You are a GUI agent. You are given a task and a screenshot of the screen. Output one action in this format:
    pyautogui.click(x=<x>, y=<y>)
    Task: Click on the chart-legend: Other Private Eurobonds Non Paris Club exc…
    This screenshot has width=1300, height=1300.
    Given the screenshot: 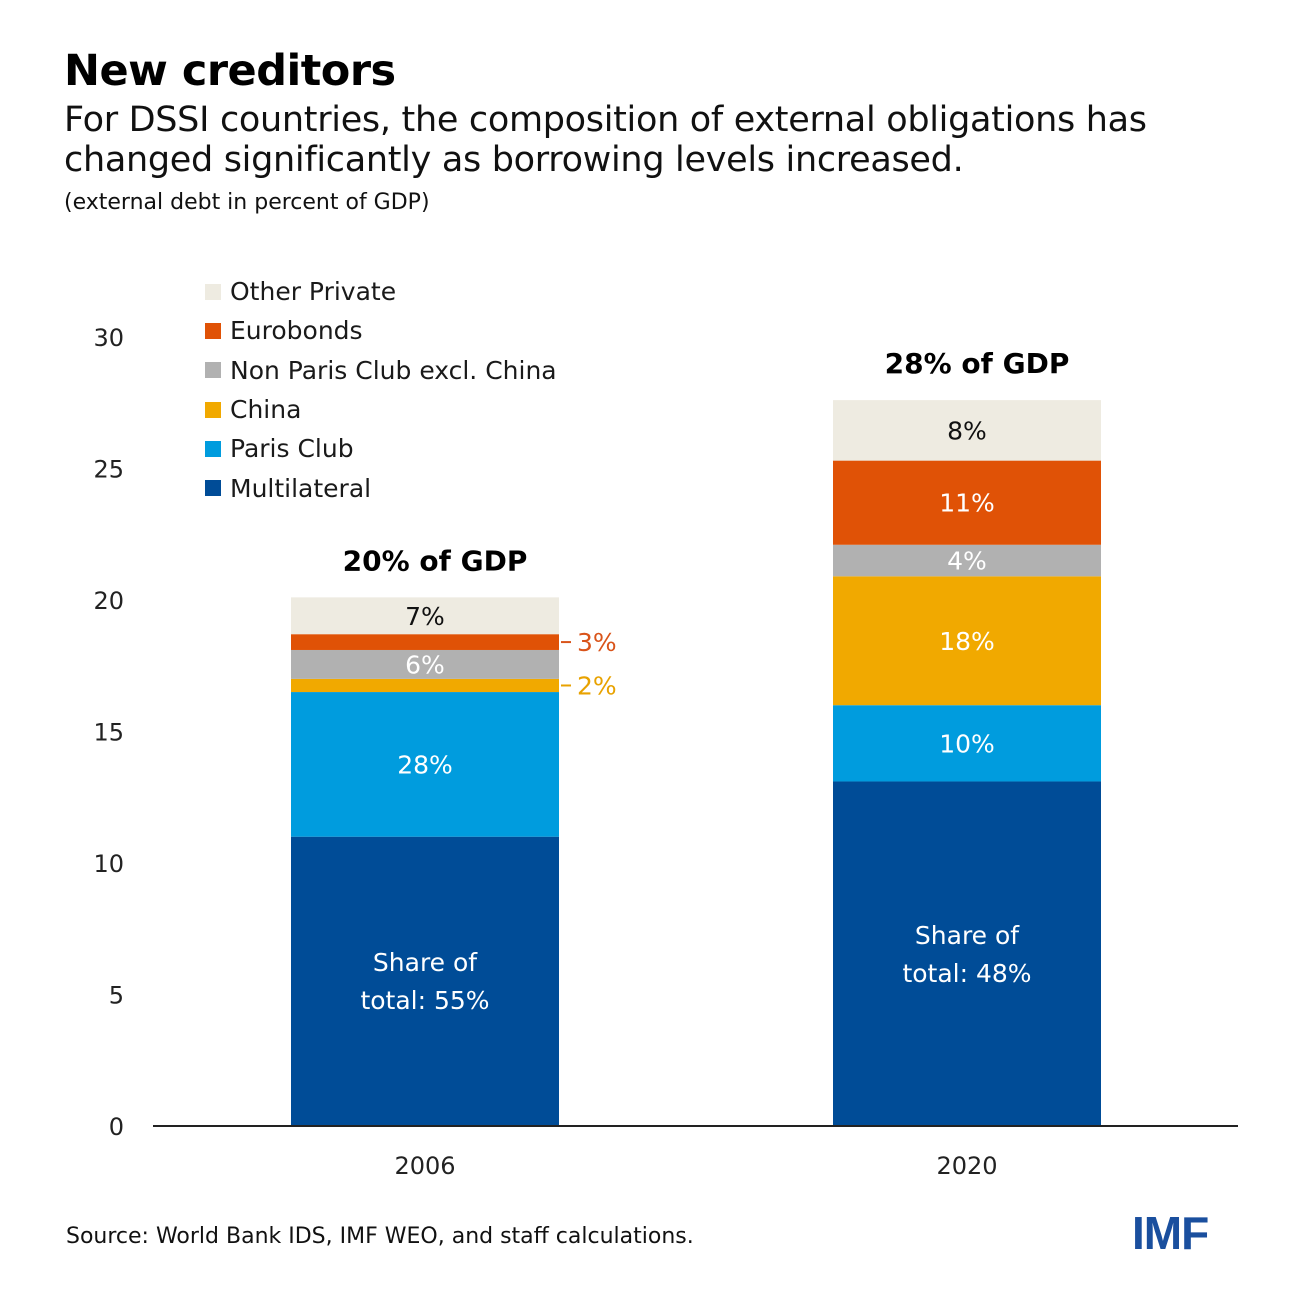 What is the action you would take?
    pyautogui.click(x=381, y=390)
    